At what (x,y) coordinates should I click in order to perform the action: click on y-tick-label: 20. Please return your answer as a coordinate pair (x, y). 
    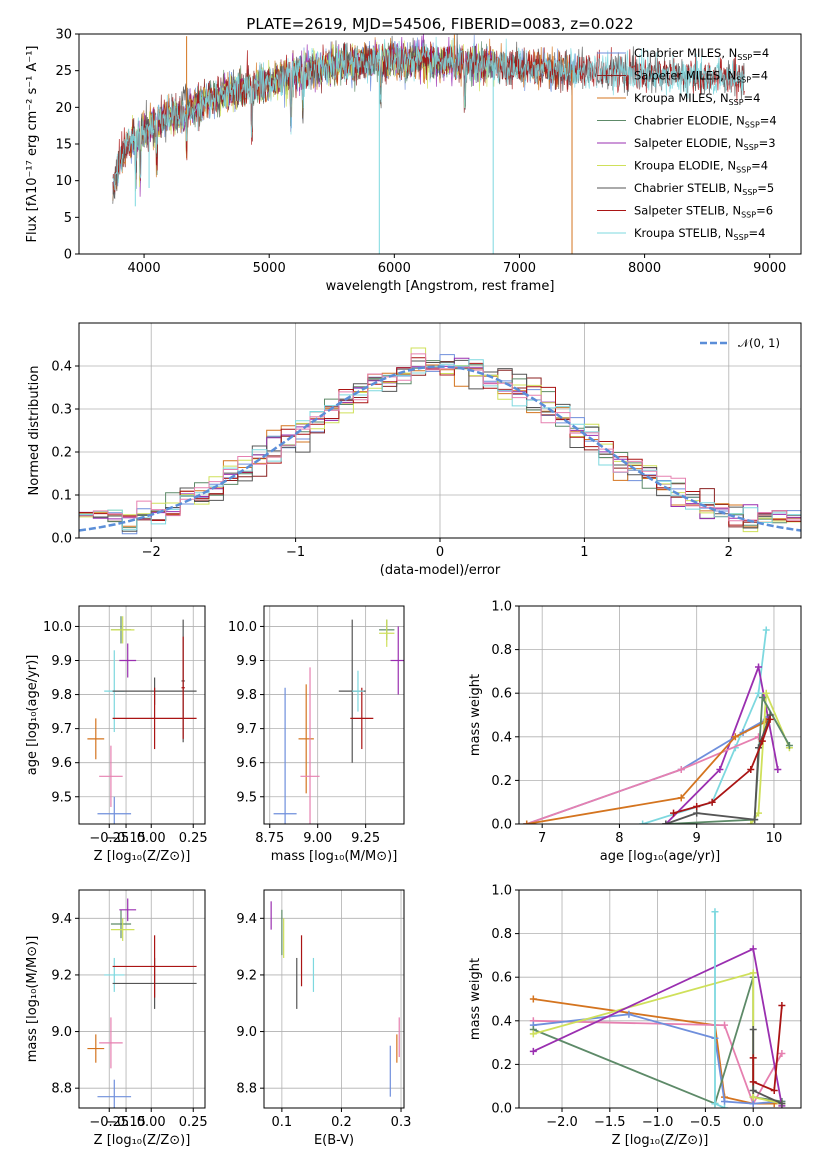
    Looking at the image, I should click on (63, 108).